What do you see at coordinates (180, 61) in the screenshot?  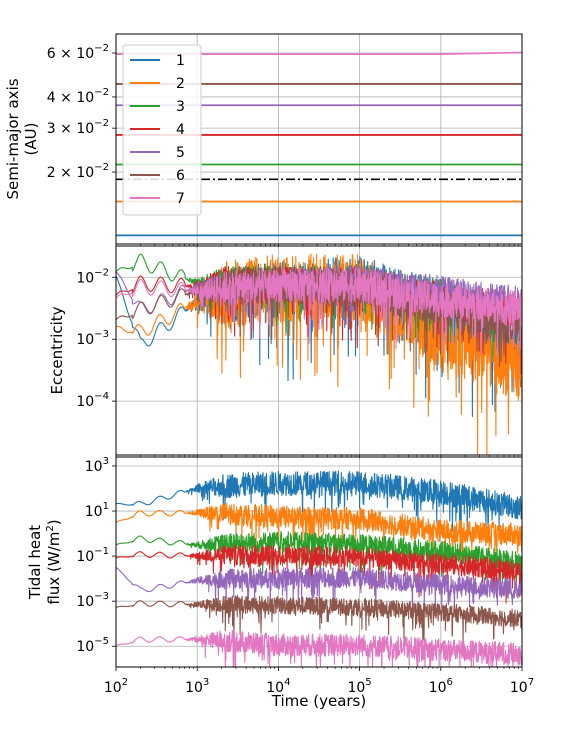 I see `legend-label-1: 1` at bounding box center [180, 61].